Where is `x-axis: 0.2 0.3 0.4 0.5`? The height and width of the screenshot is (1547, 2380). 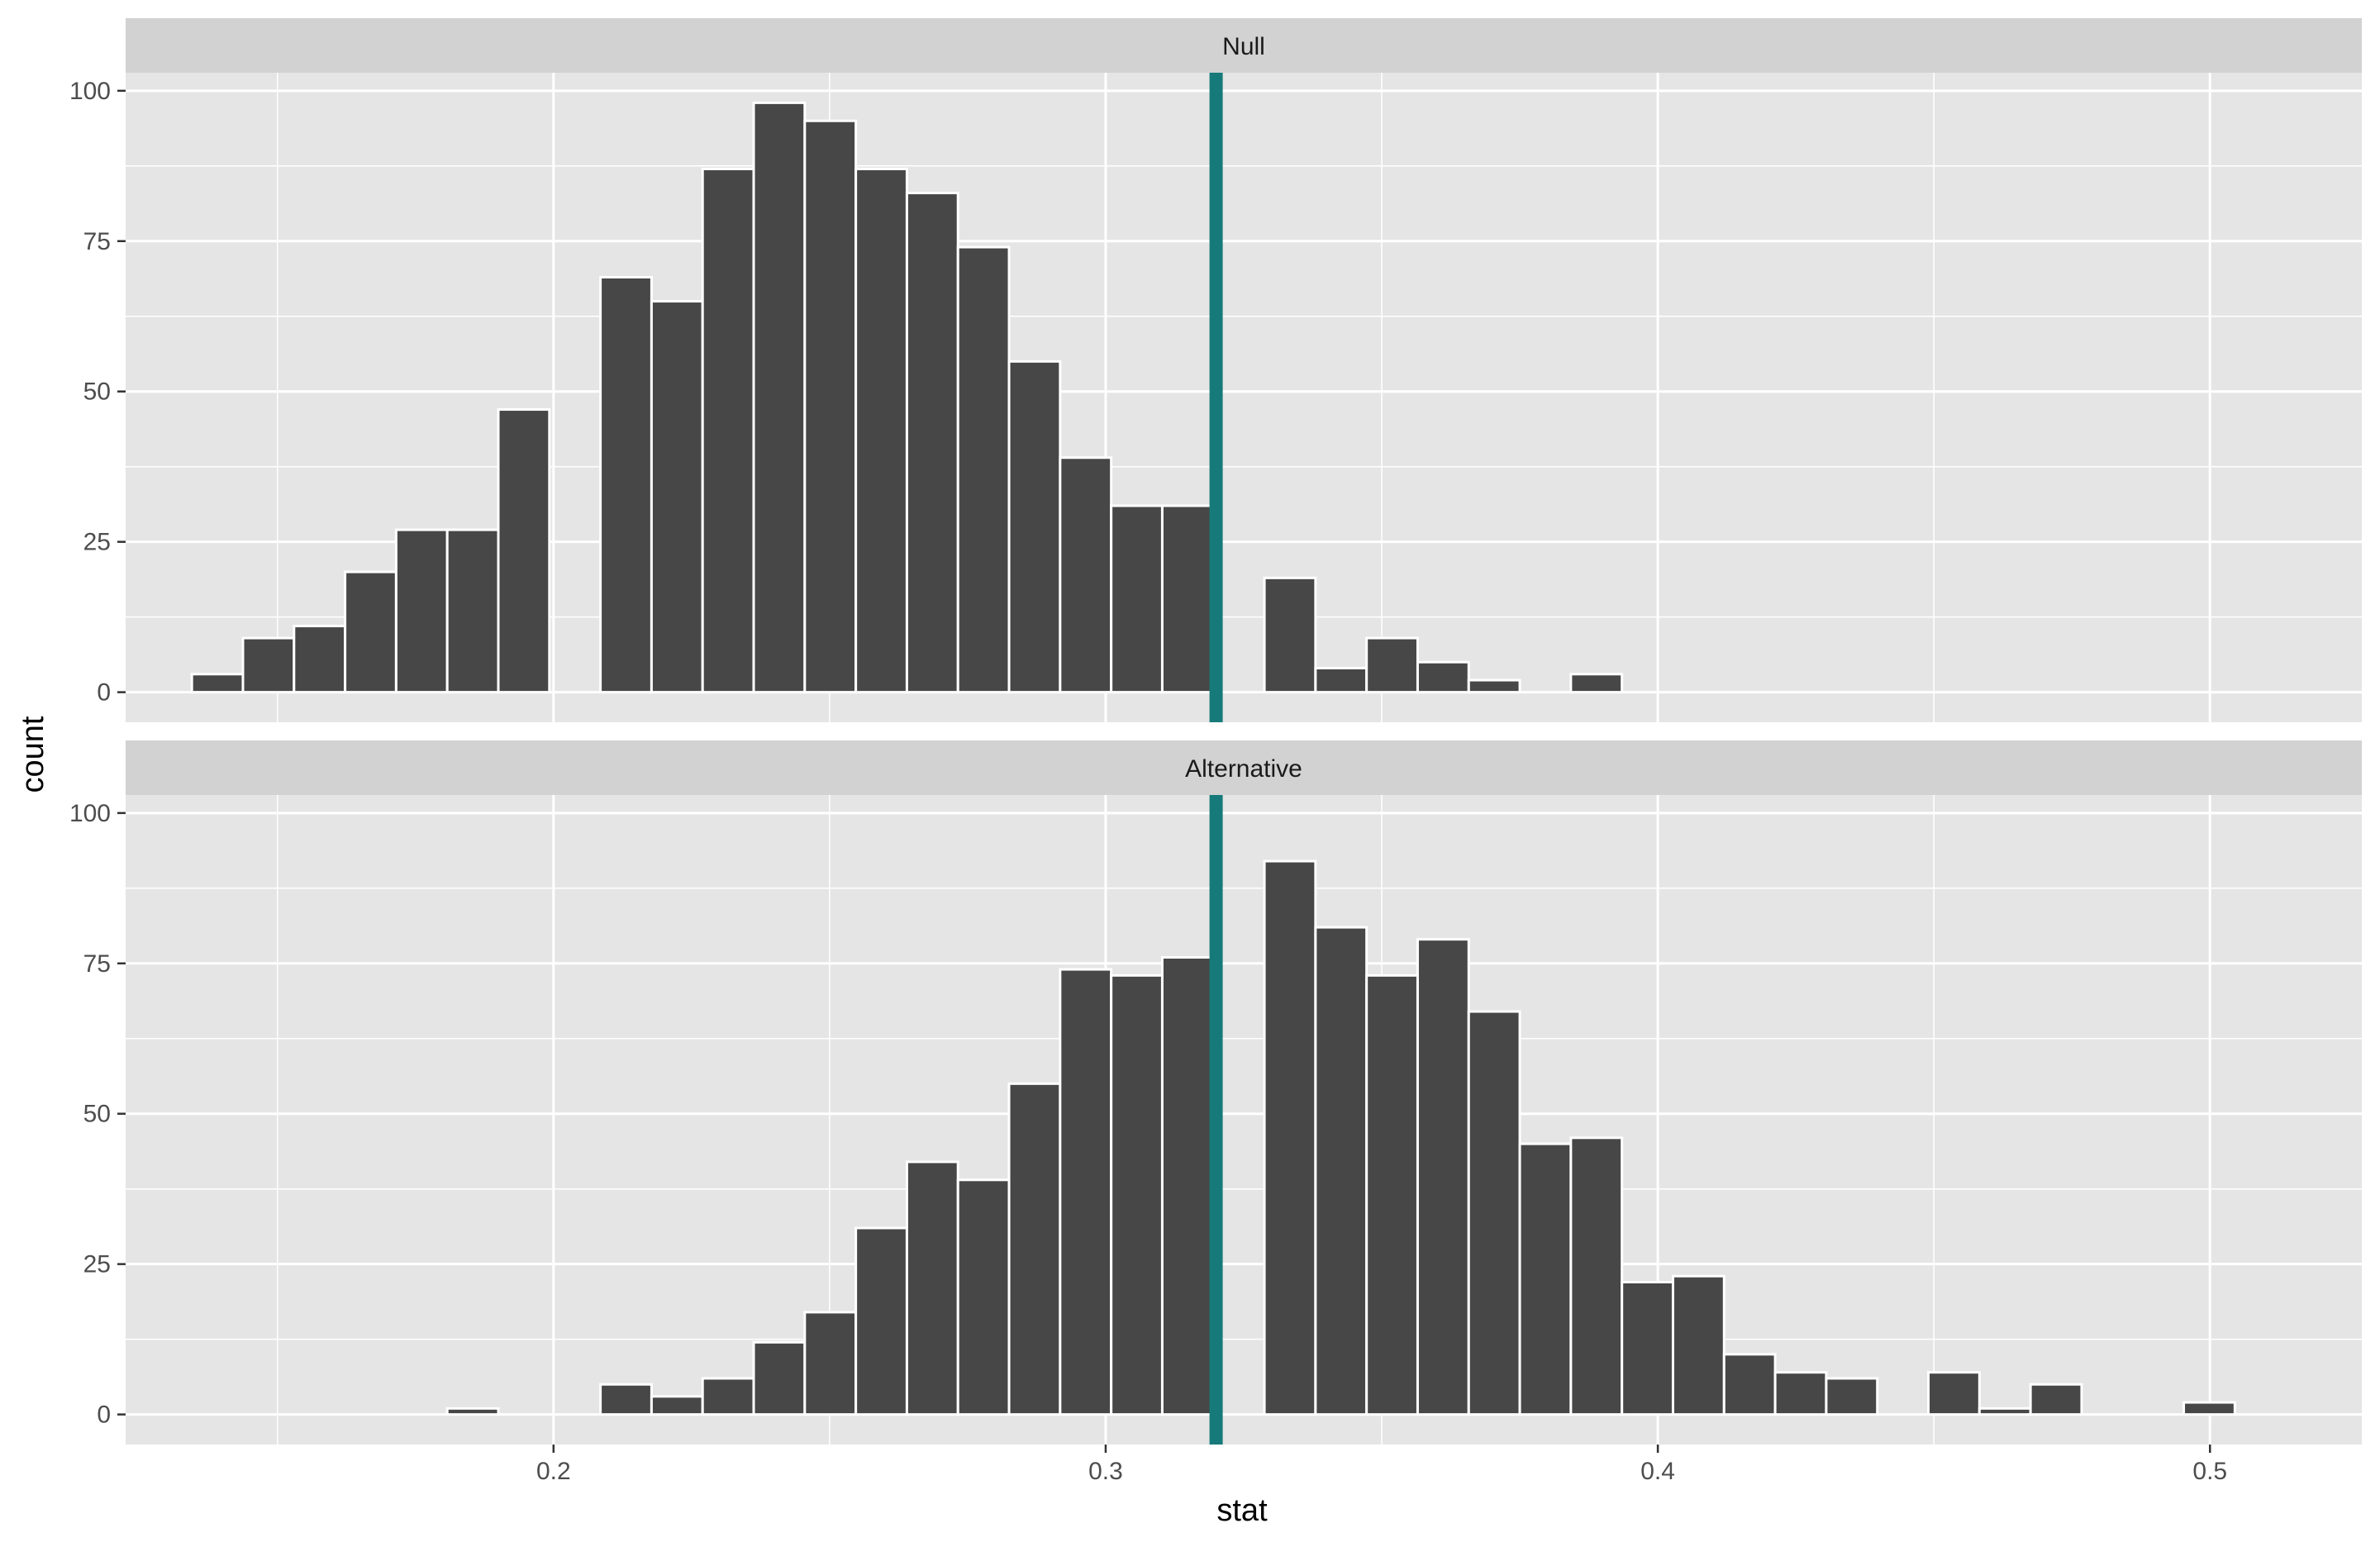 x-axis: 0.2 0.3 0.4 0.5 is located at coordinates (1381, 1465).